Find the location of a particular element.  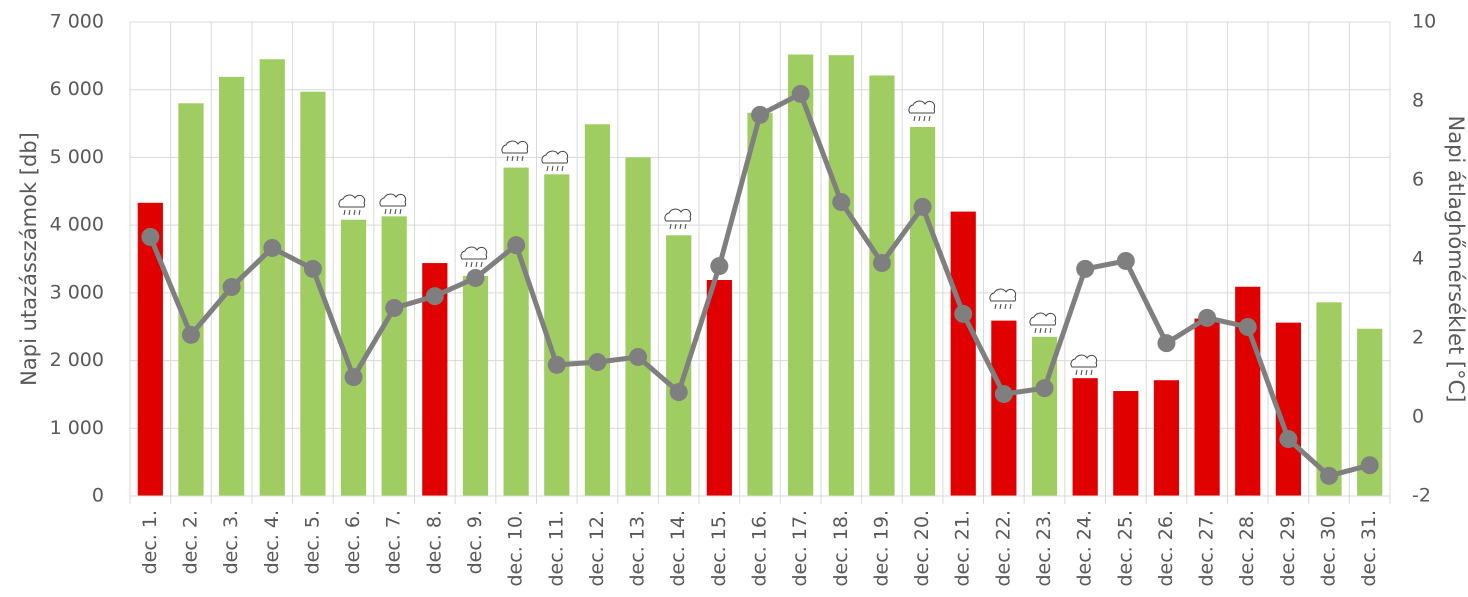

x-tick-label: dec. 14. is located at coordinates (678, 548).